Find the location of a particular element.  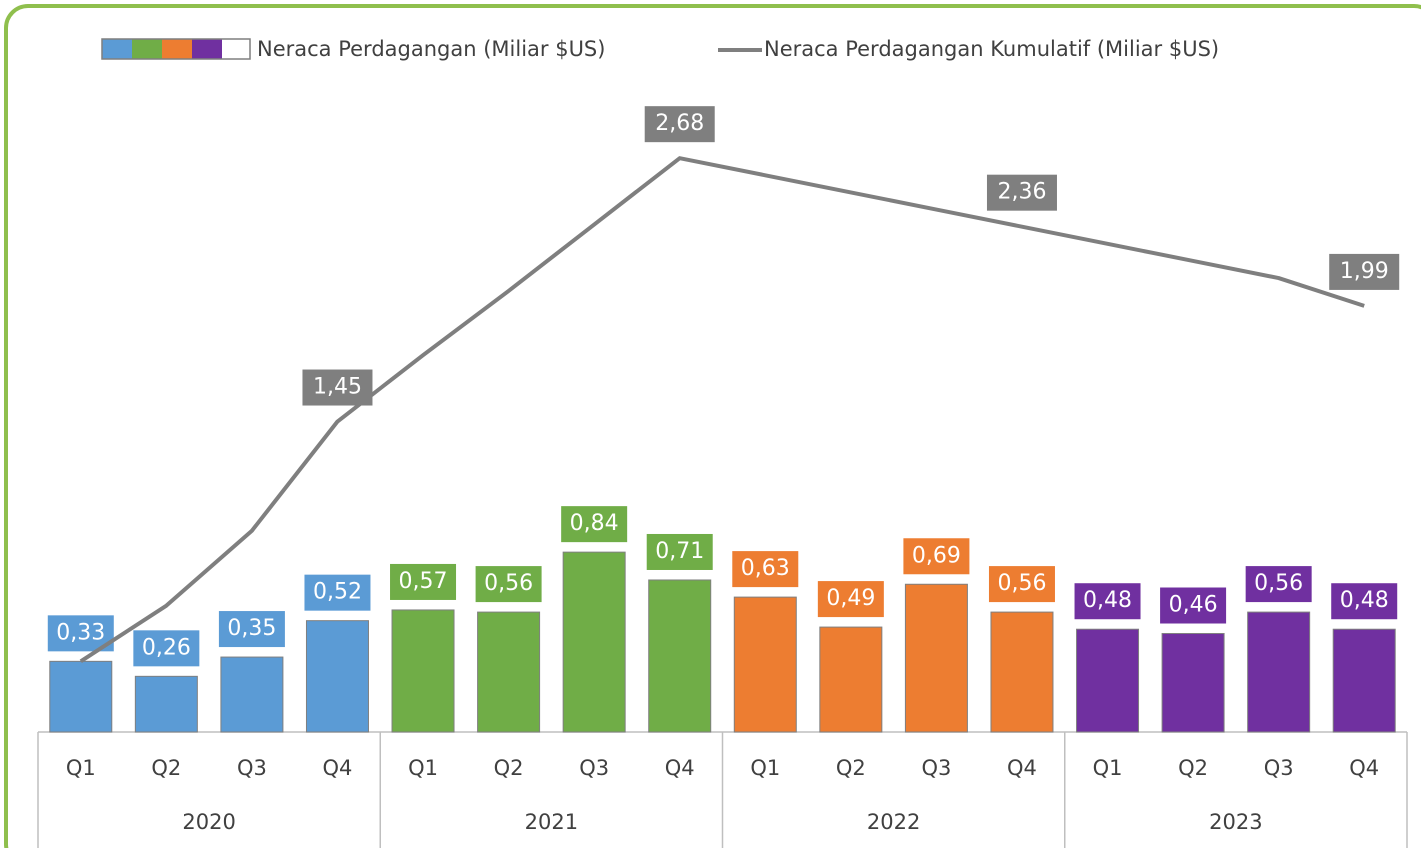

data-label: 2,68 is located at coordinates (679, 123).